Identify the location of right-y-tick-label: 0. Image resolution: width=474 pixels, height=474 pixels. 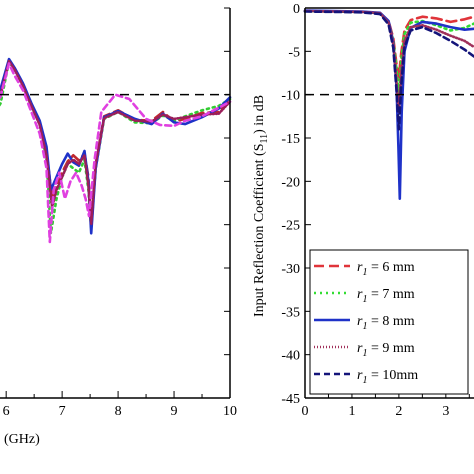
(296, 9).